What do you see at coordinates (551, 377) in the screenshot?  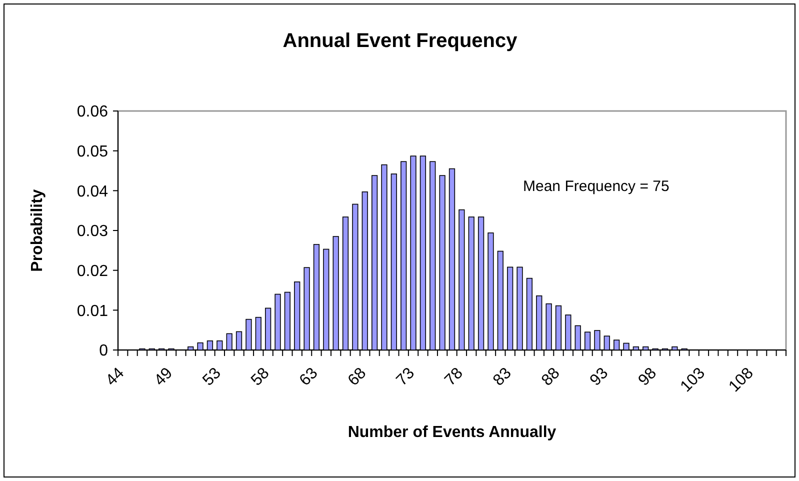 I see `x-tick-label: 88` at bounding box center [551, 377].